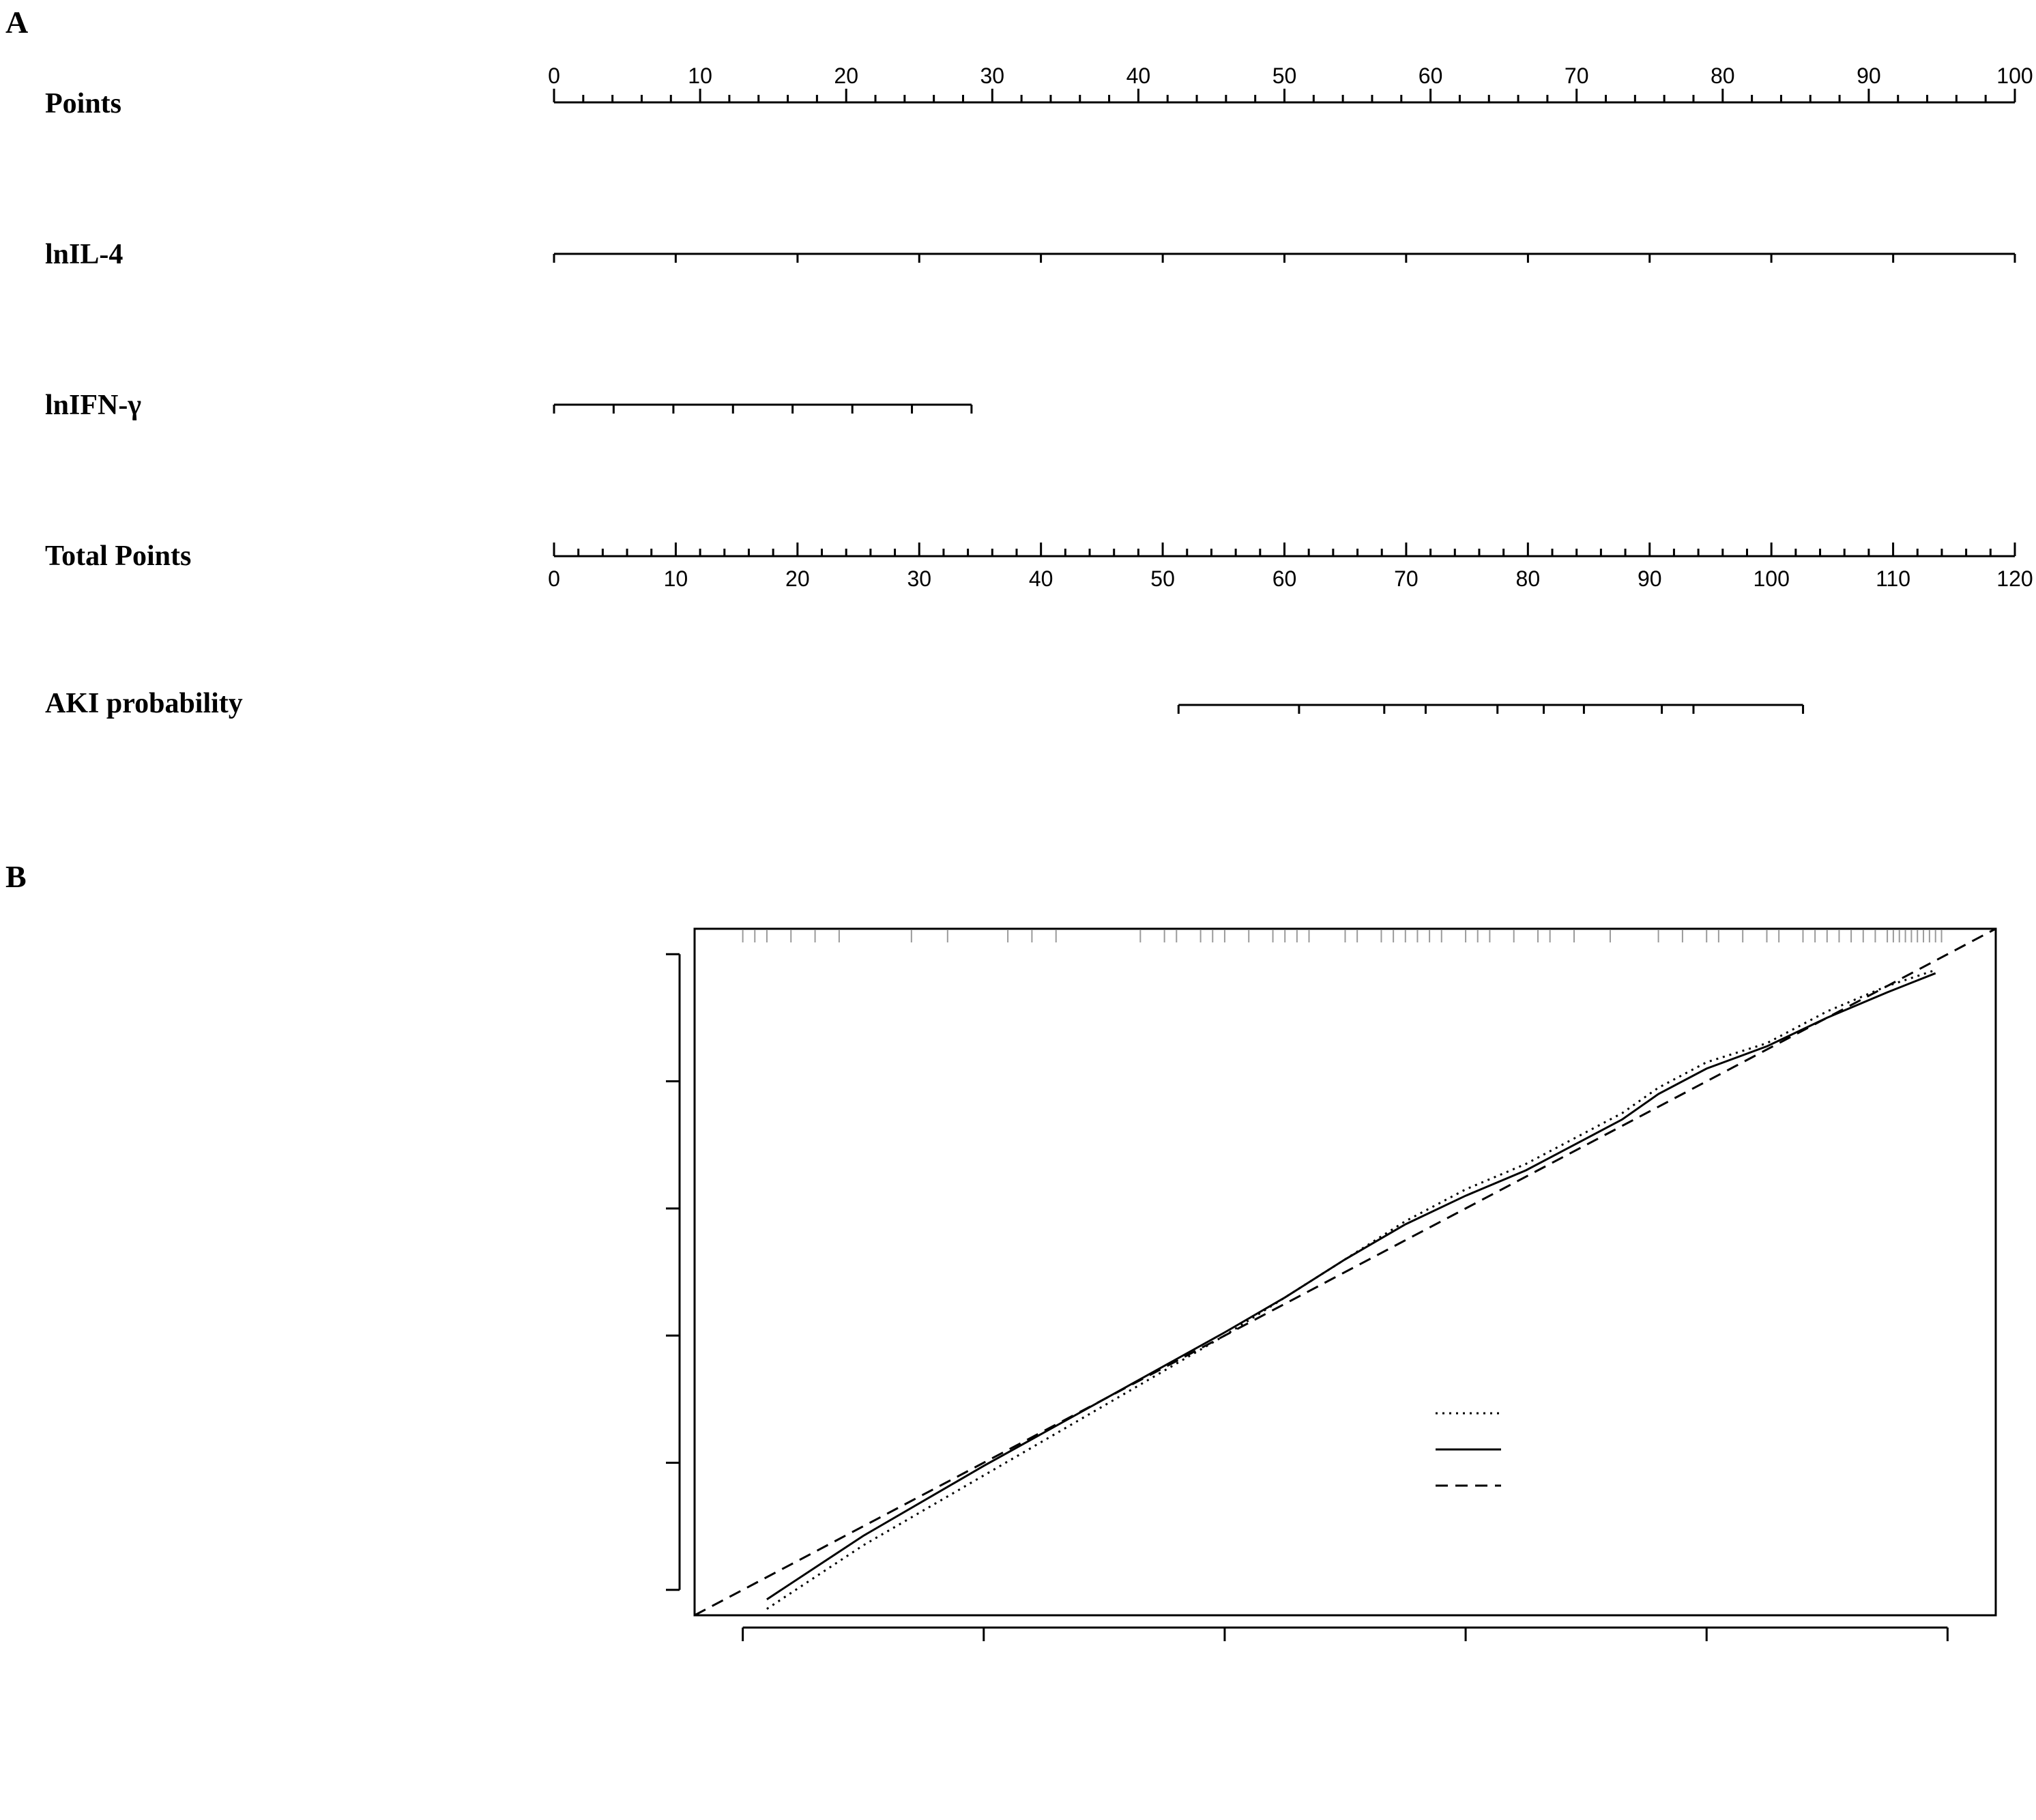 The height and width of the screenshot is (1820, 2036). What do you see at coordinates (93, 405) in the screenshot?
I see `row-label: lnIFN-γ` at bounding box center [93, 405].